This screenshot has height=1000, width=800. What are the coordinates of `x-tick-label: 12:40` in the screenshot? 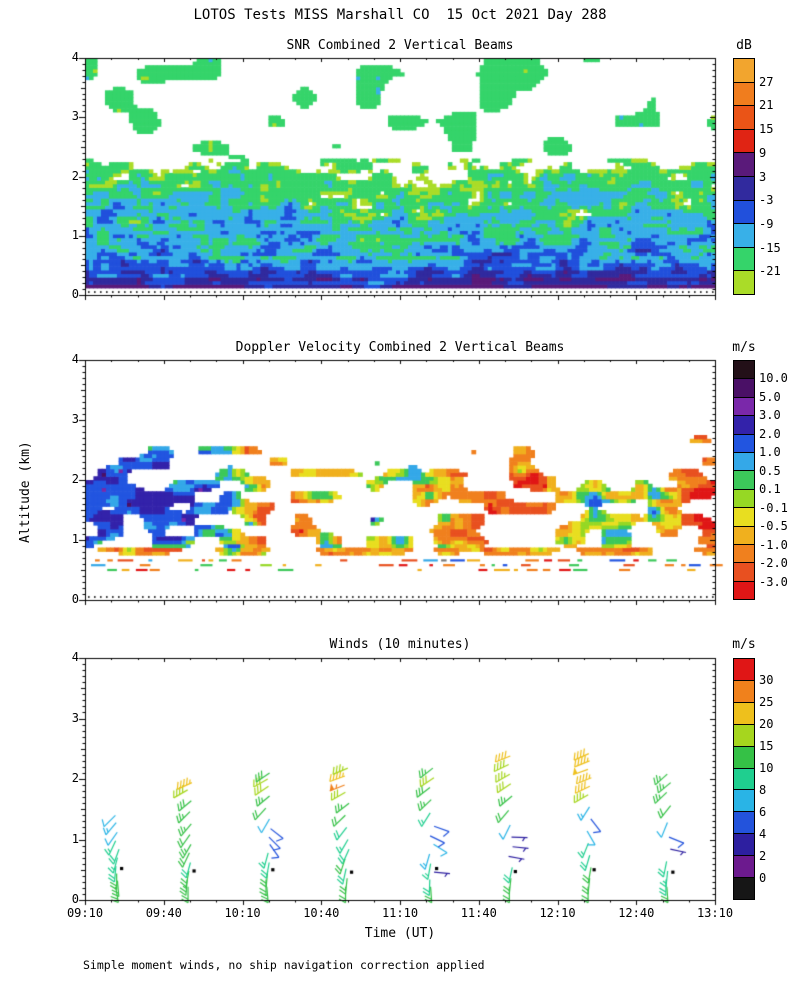 It's located at (636, 913).